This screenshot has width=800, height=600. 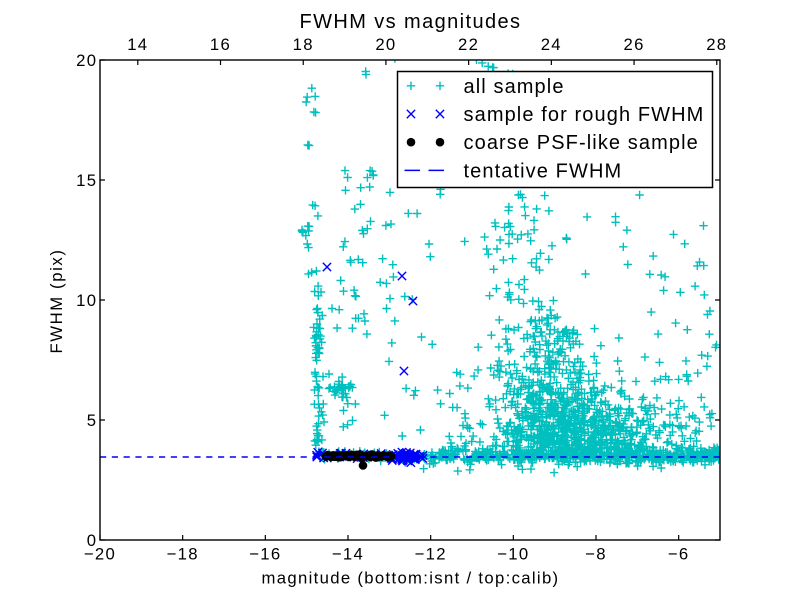 I want to click on svg-text: −8, so click(x=596, y=554).